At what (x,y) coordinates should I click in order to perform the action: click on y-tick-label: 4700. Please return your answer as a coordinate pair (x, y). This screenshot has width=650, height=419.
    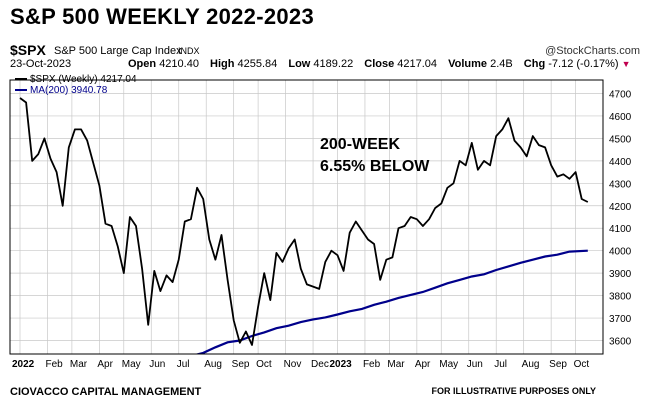
    Looking at the image, I should click on (620, 94).